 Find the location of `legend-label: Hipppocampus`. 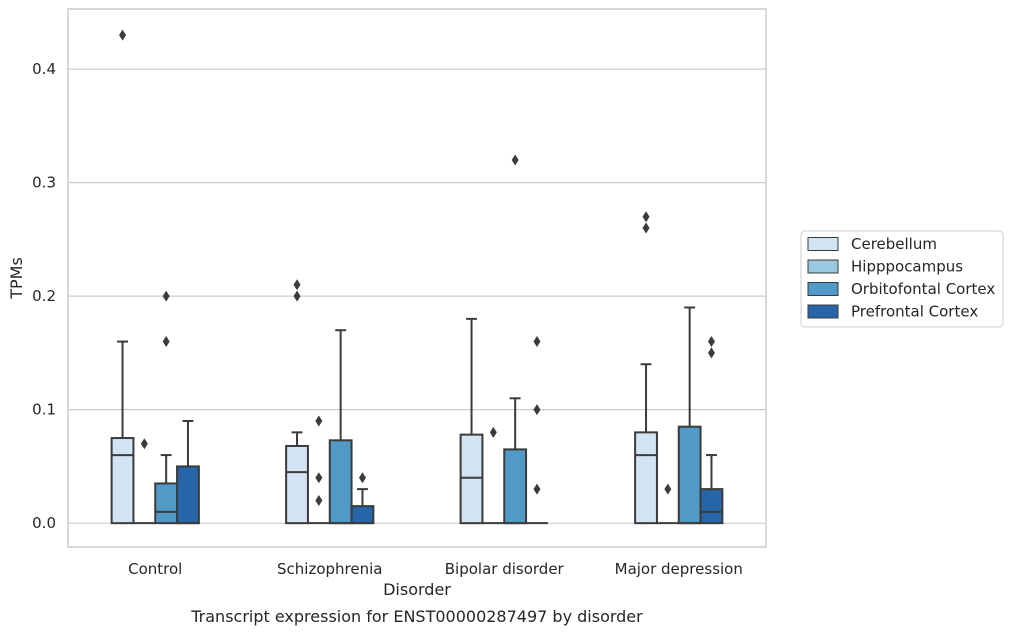

legend-label: Hipppocampus is located at coordinates (907, 267).